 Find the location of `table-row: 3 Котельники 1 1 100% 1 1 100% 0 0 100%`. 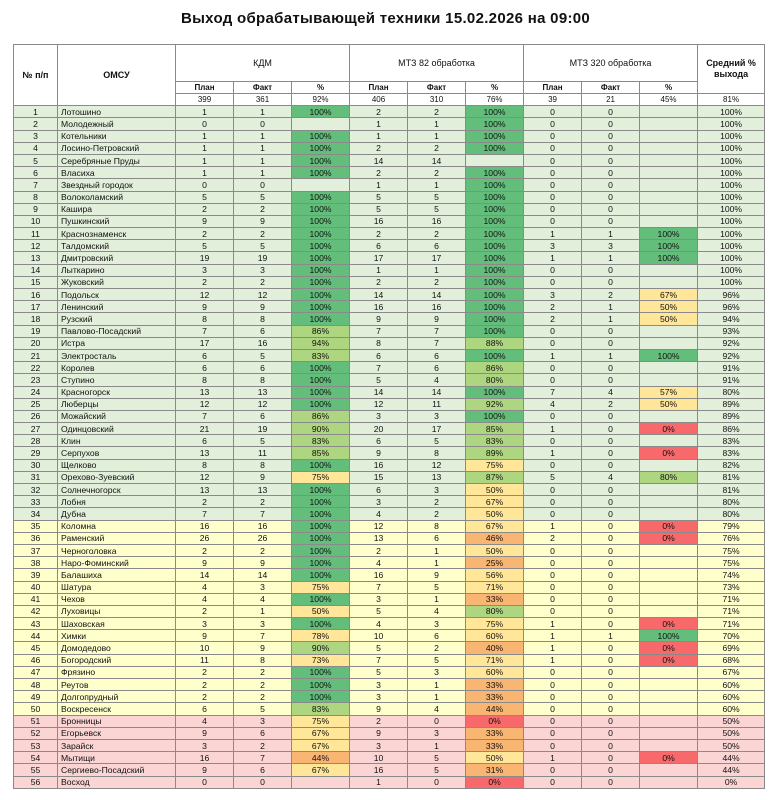

table-row: 3 Котельники 1 1 100% 1 1 100% 0 0 100% is located at coordinates (389, 136).